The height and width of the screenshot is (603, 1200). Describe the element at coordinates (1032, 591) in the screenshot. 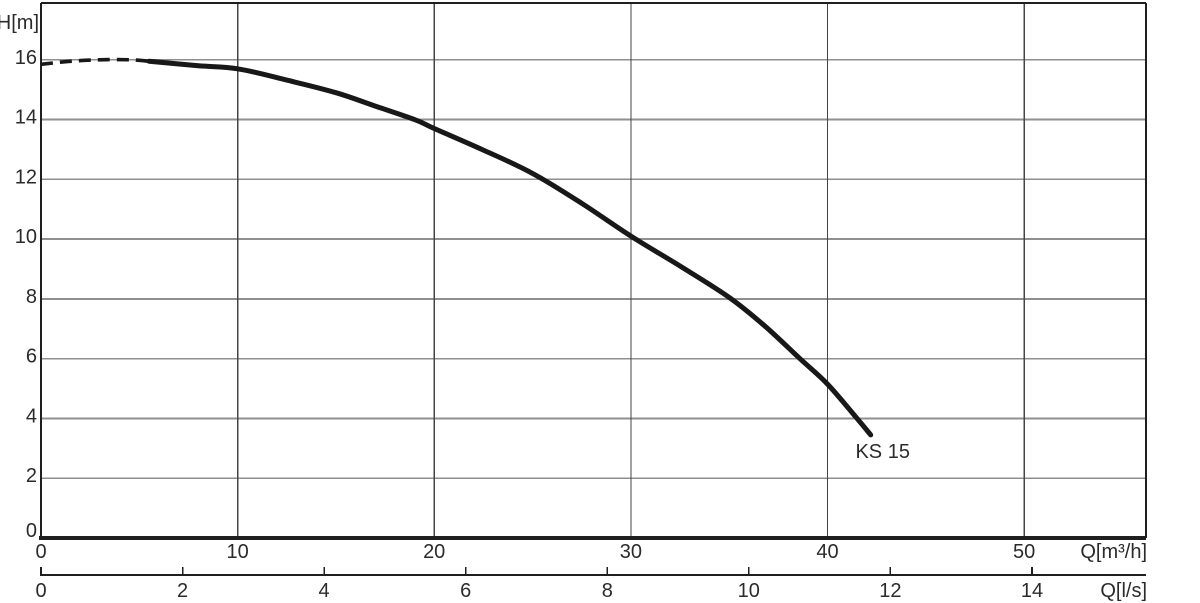

I see `x-secondary-tick-label: 14` at that location.